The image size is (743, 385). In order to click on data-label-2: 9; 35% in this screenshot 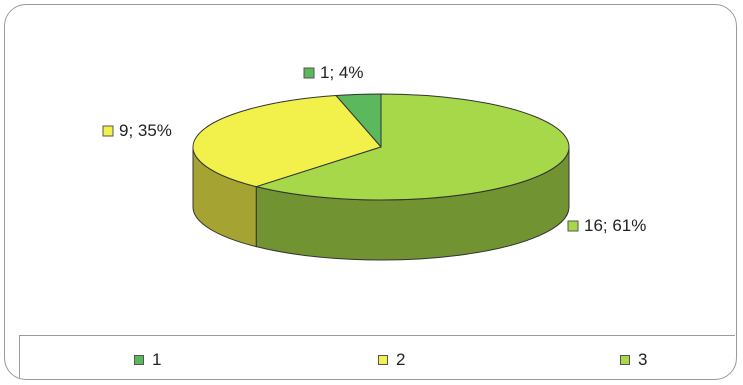, I will do `click(145, 130)`.